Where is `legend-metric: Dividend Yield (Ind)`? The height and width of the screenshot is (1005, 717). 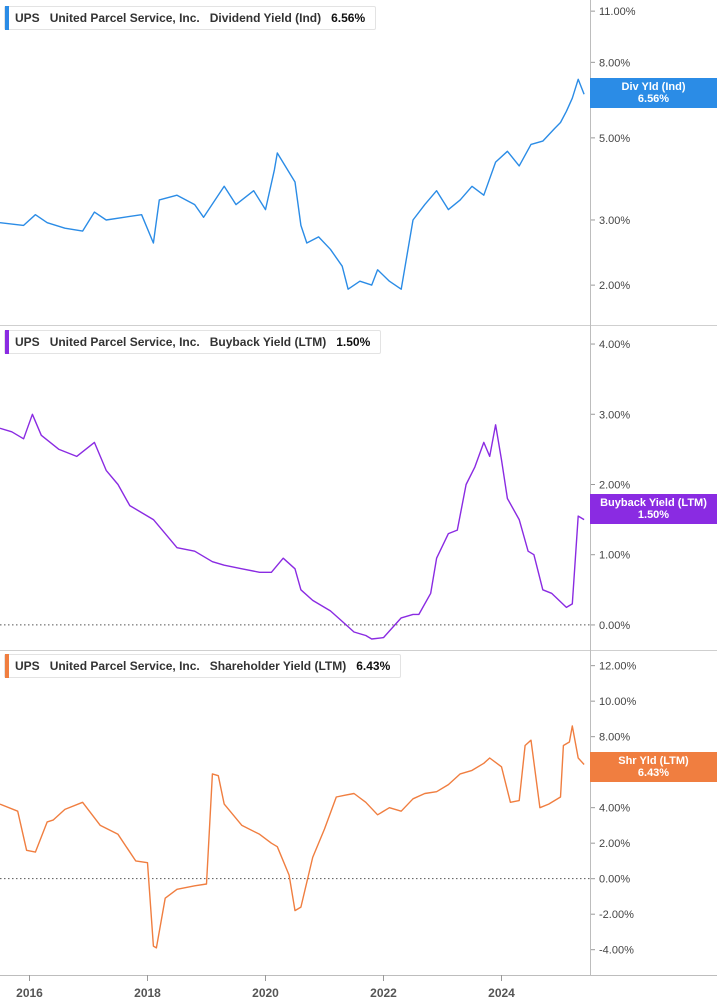
legend-metric: Dividend Yield (Ind) is located at coordinates (265, 18).